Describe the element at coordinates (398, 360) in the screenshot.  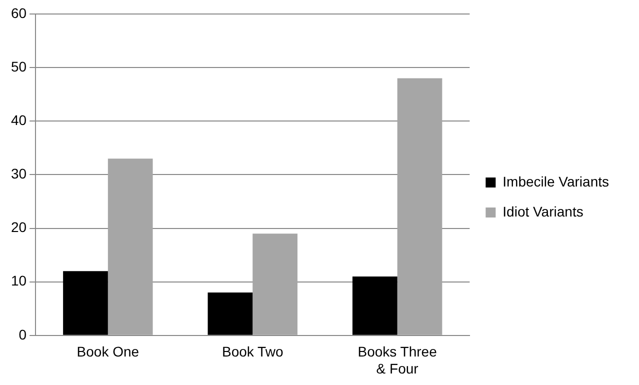
I see `x-tick-label: Books Three & Four` at that location.